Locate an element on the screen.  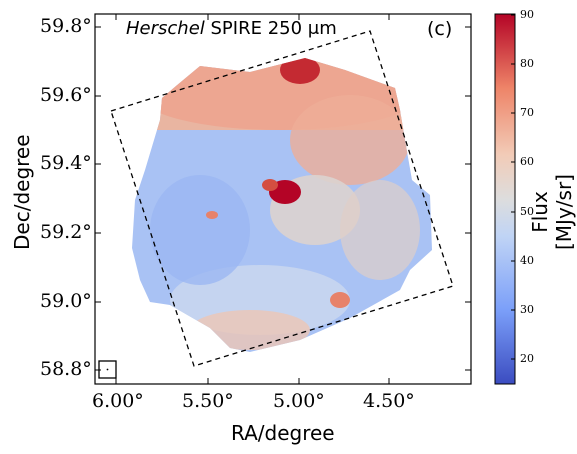
x-tick-label: 5.00° is located at coordinates (299, 401).